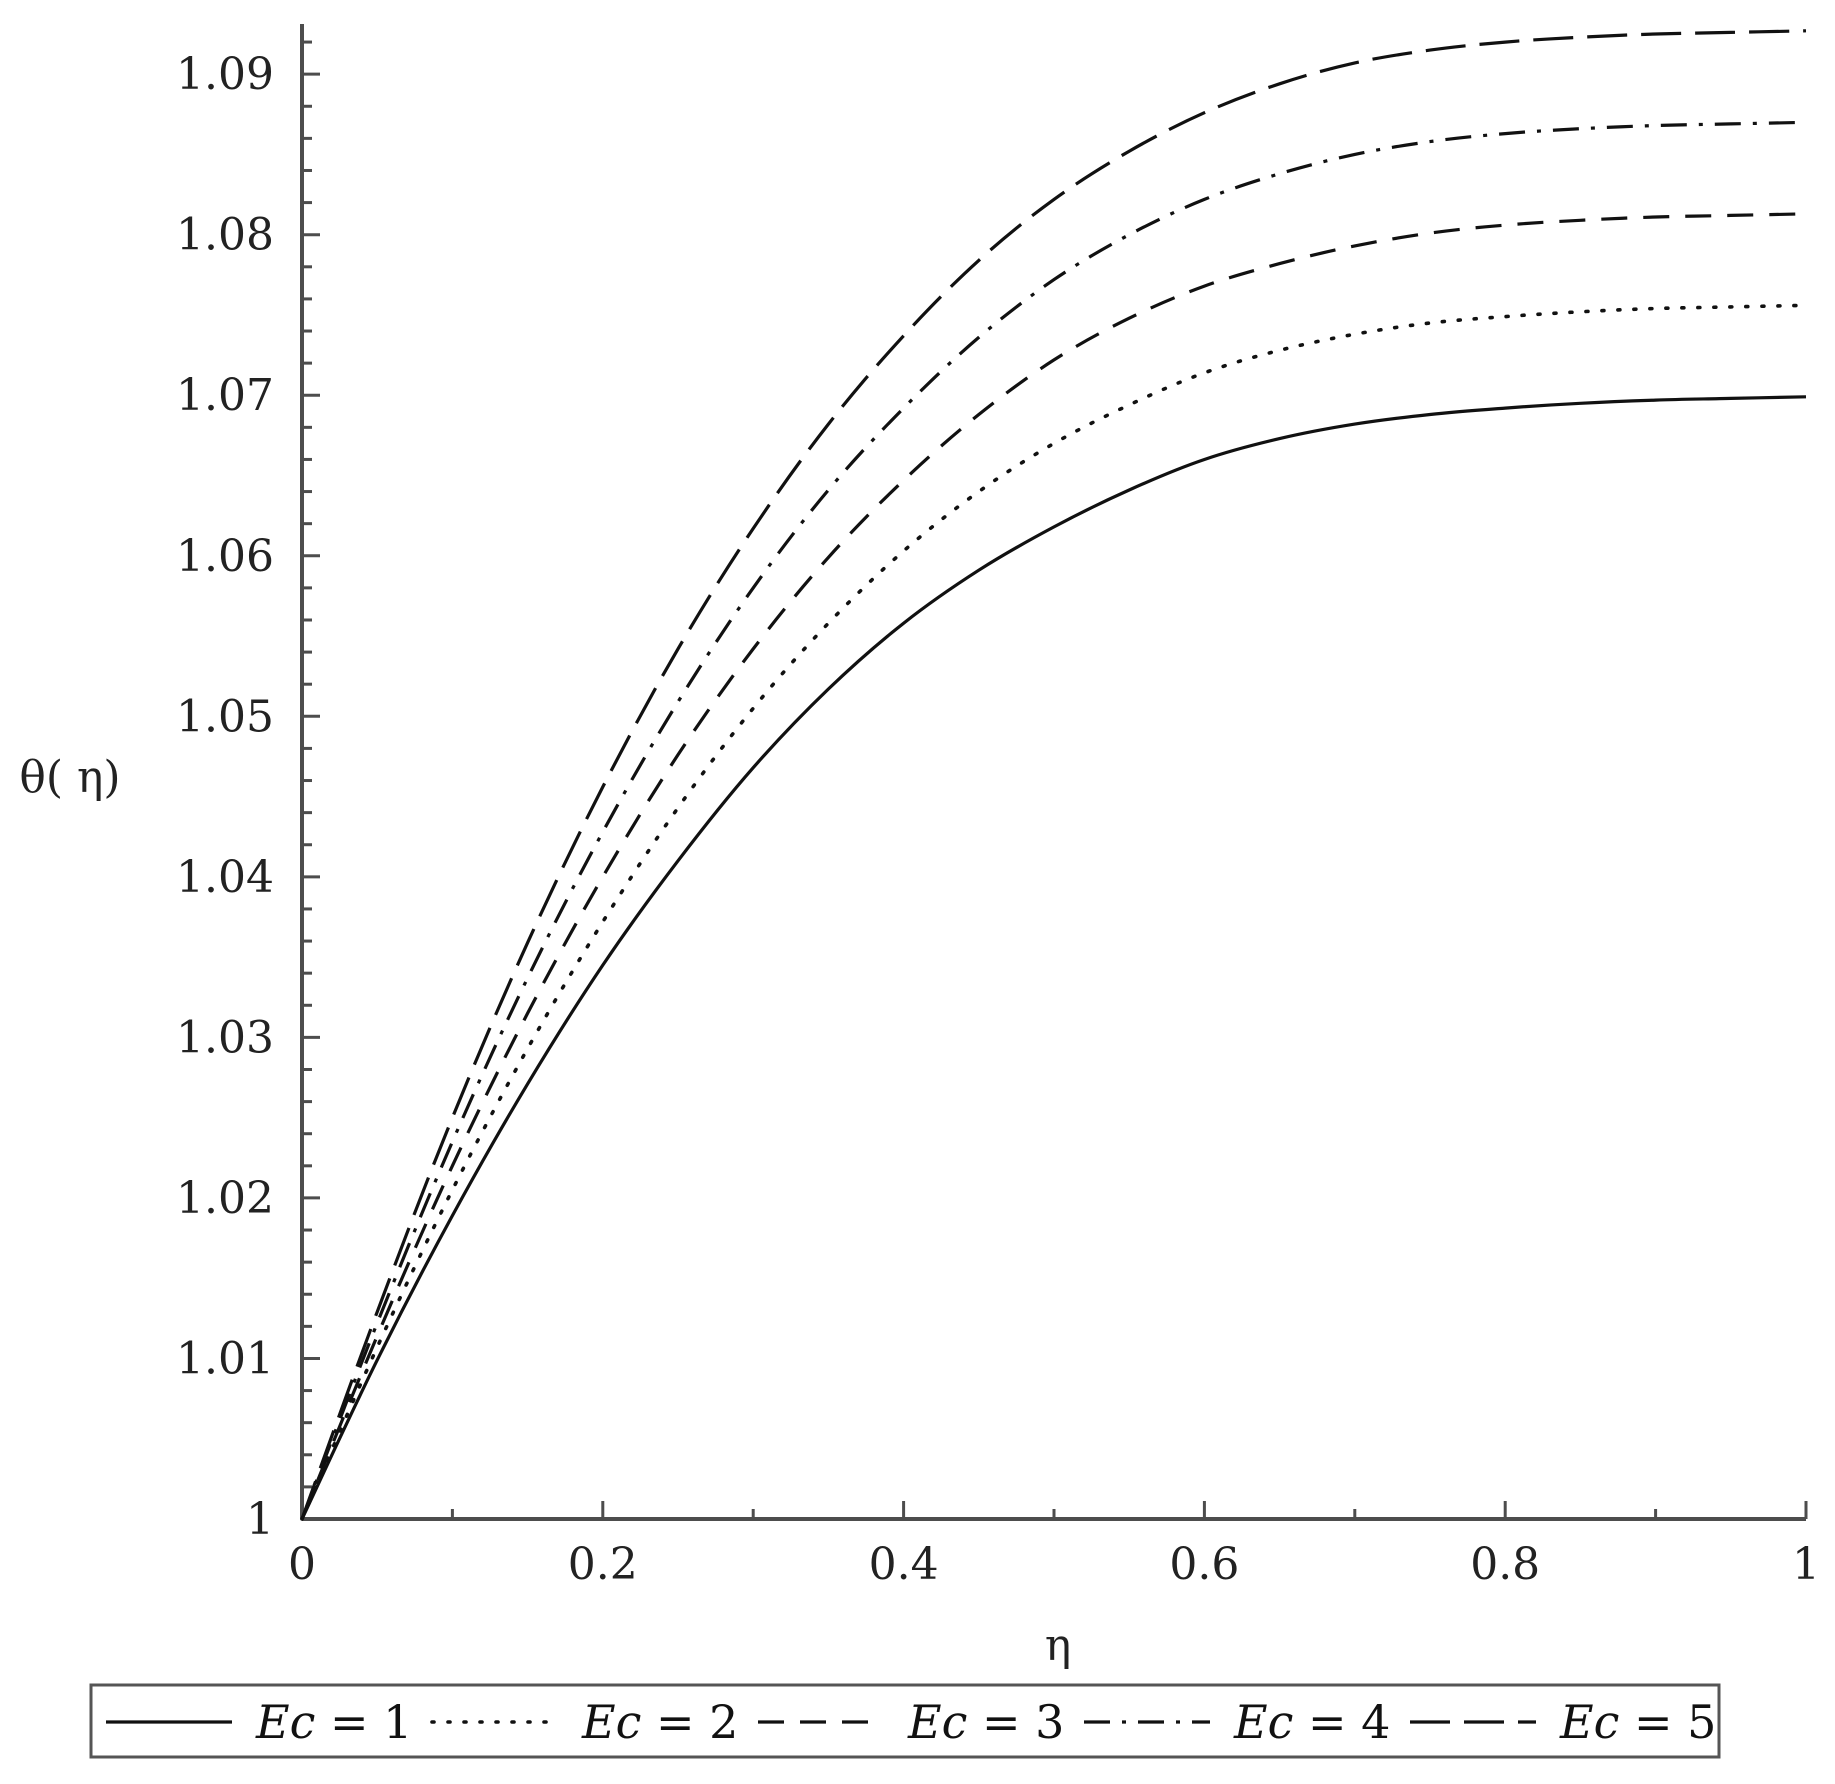  Describe the element at coordinates (225, 797) in the screenshot. I see `y-tick-labels: 1 1.01 1.02 1.03 1.04 1.05 1.06 1.07 1.08 1.09` at that location.